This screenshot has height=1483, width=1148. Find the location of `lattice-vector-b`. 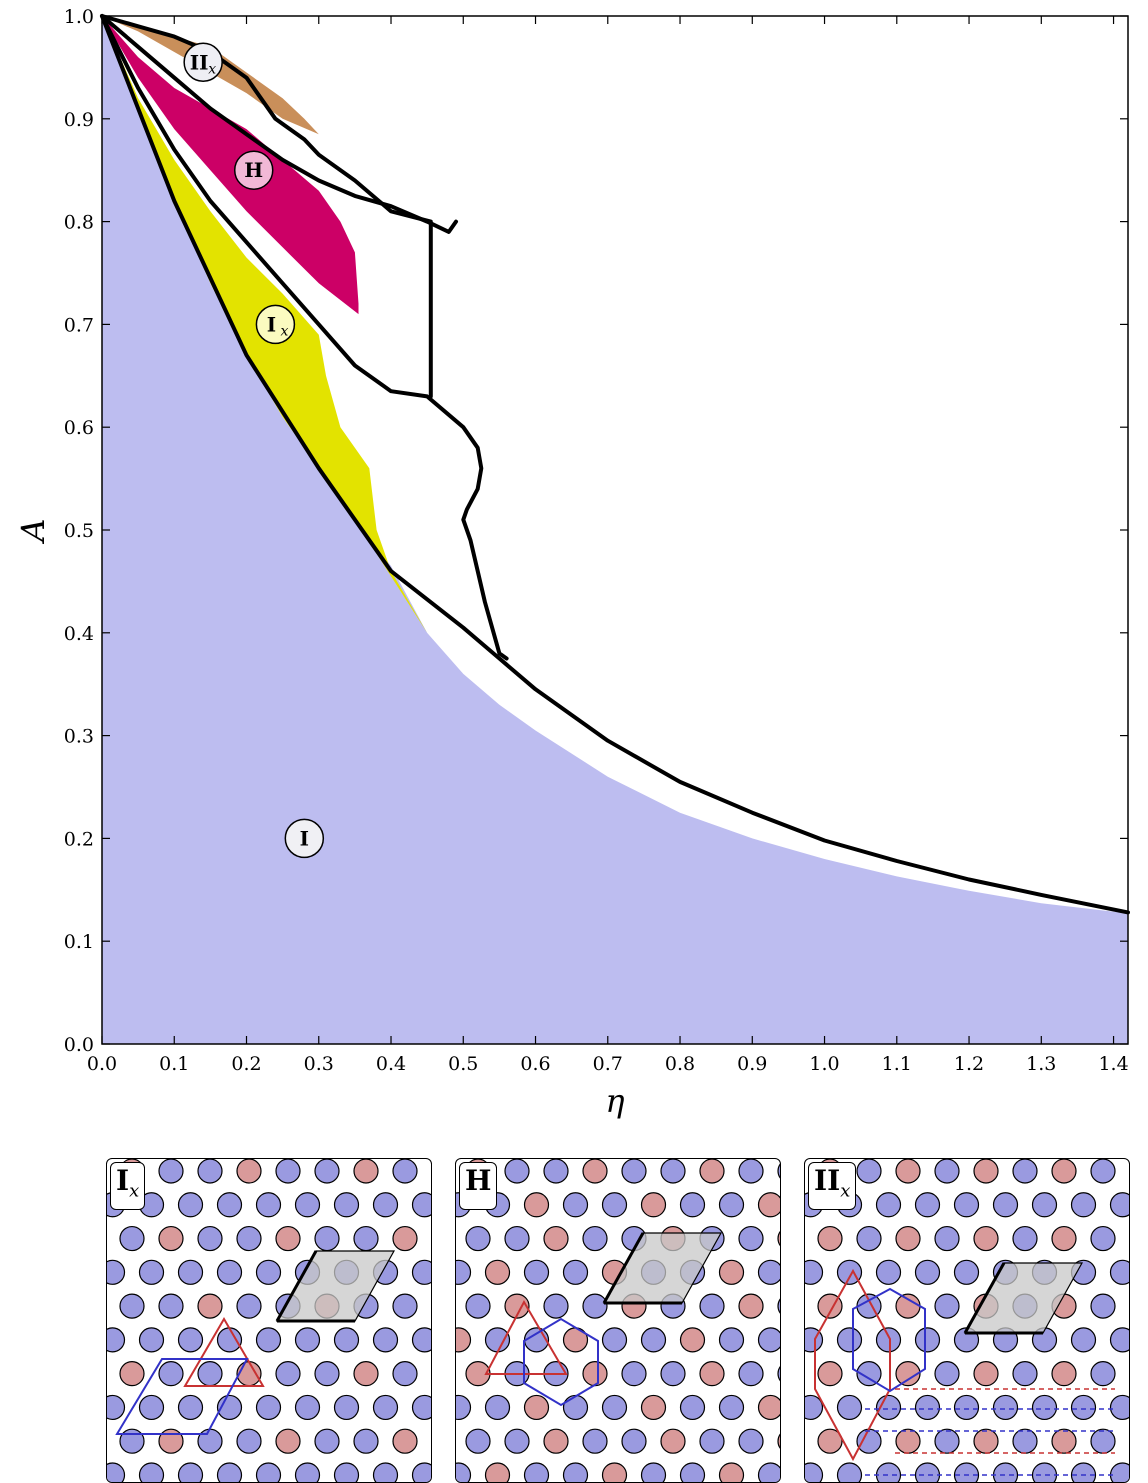

lattice-vector-b is located at coordinates (984, 1298).